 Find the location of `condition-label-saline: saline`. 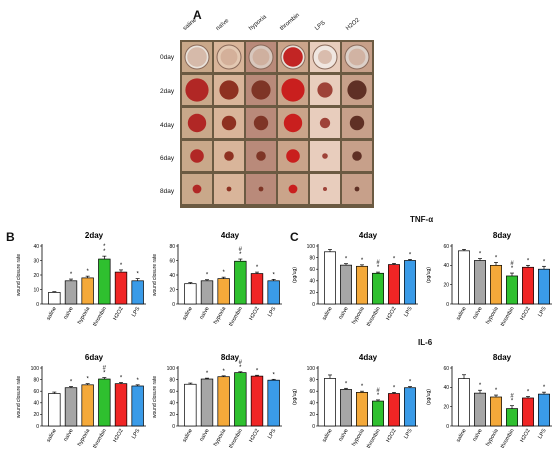

condition-label-saline: saline is located at coordinates (190, 24).